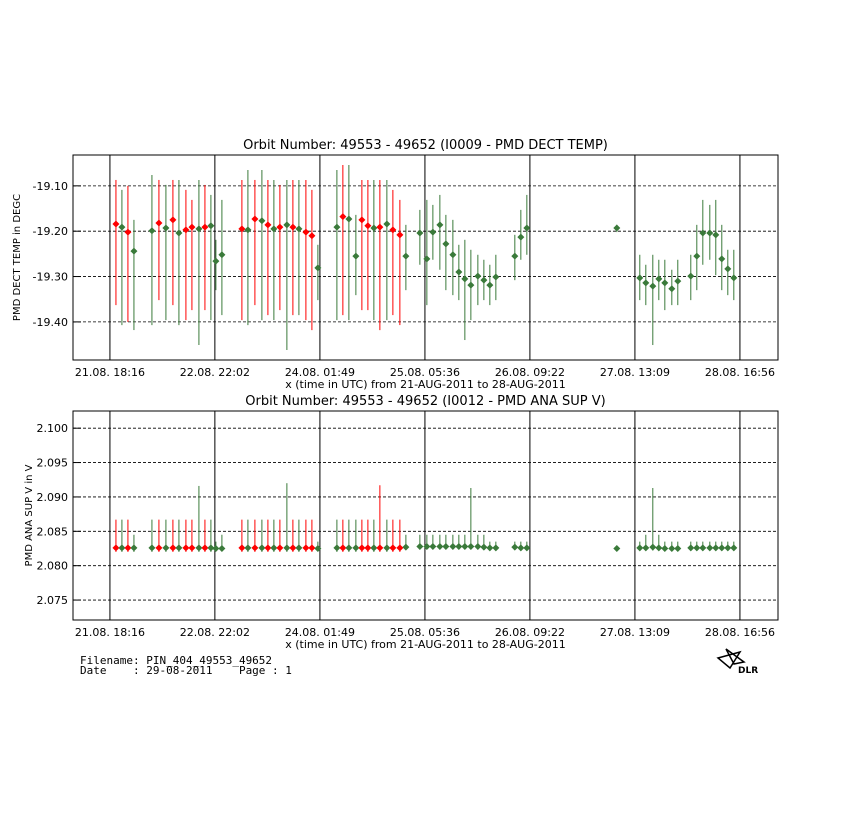  I want to click on x-tick-label: 24.08. 01:49, so click(320, 372).